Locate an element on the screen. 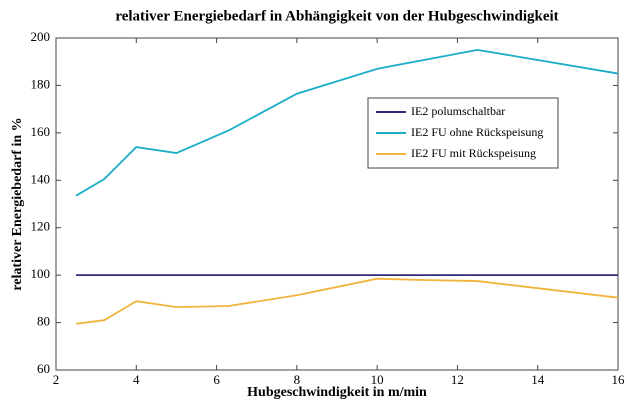  x-tick-label: 2 is located at coordinates (56, 379).